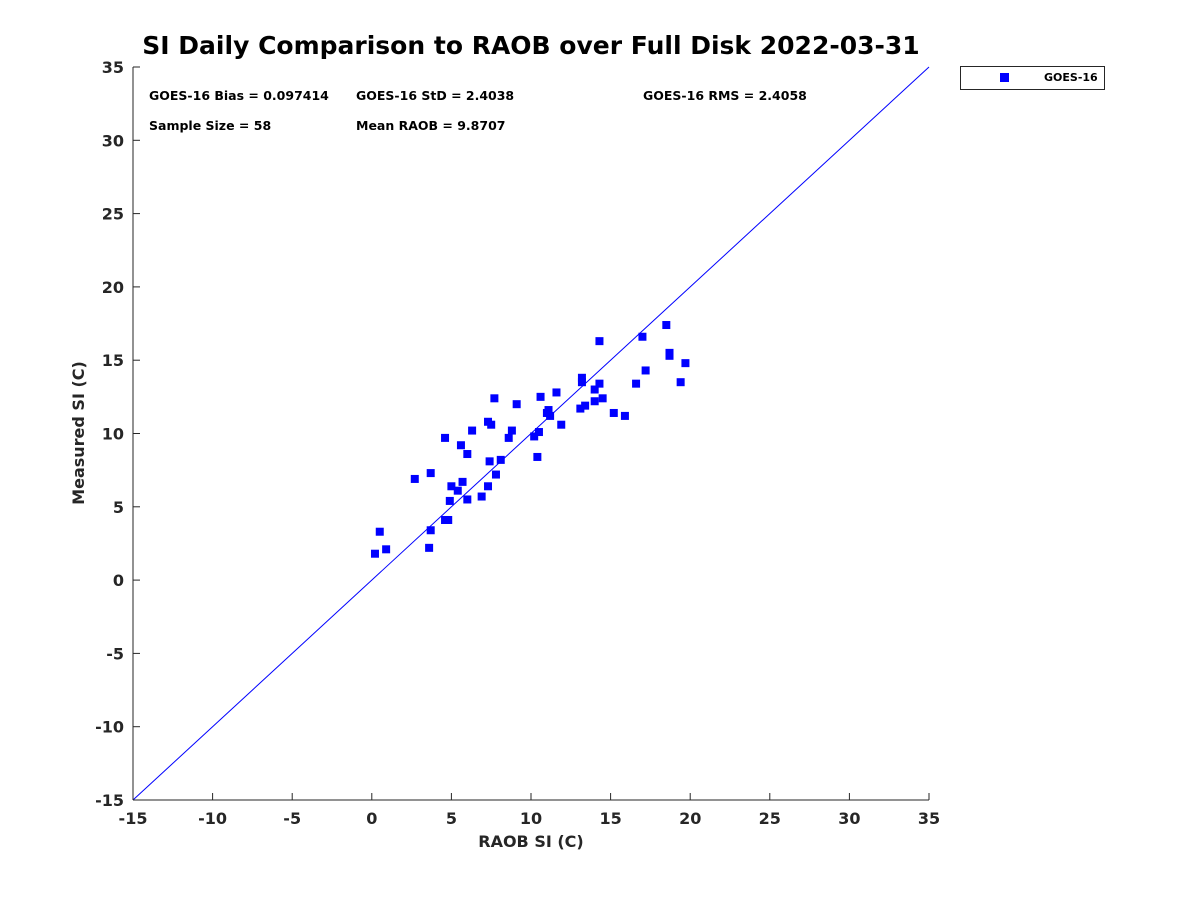  Describe the element at coordinates (118, 580) in the screenshot. I see `y-tick-label: 0` at that location.